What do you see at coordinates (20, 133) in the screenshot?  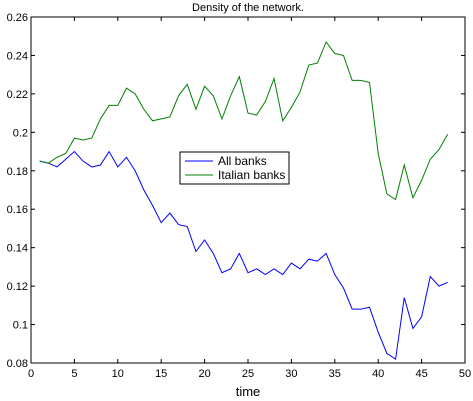 I see `y-tick-label: 0.2` at bounding box center [20, 133].